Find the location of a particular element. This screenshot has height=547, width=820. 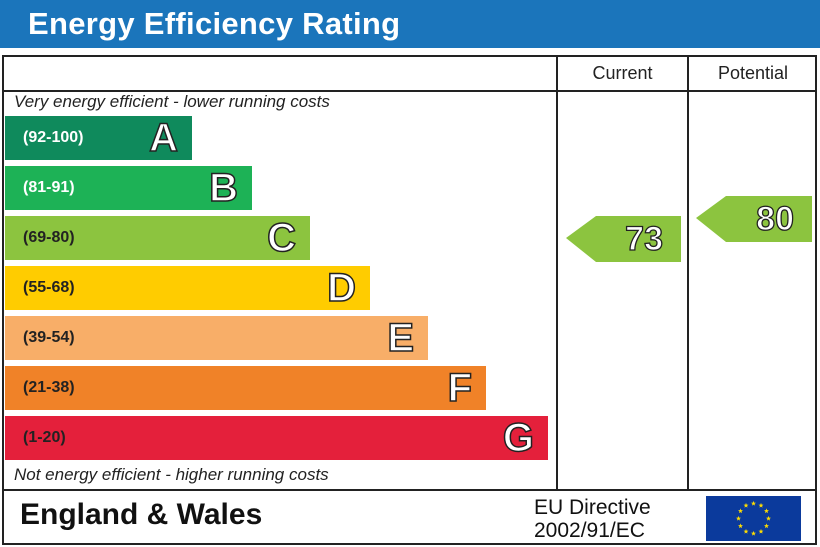

current-rating-arrow: 73 is located at coordinates (623, 239).